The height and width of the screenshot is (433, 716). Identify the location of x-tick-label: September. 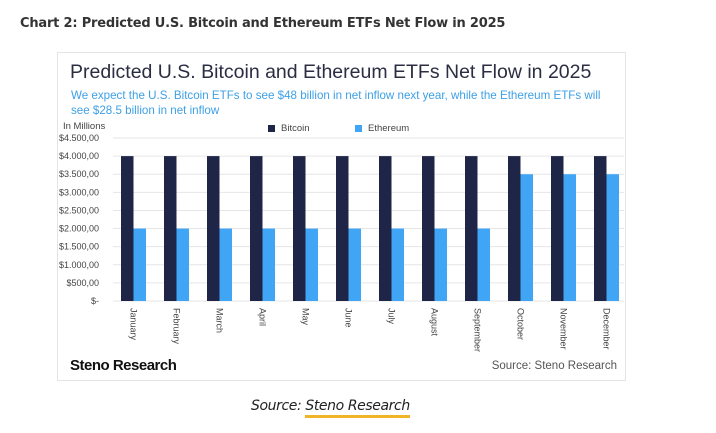
(478, 330).